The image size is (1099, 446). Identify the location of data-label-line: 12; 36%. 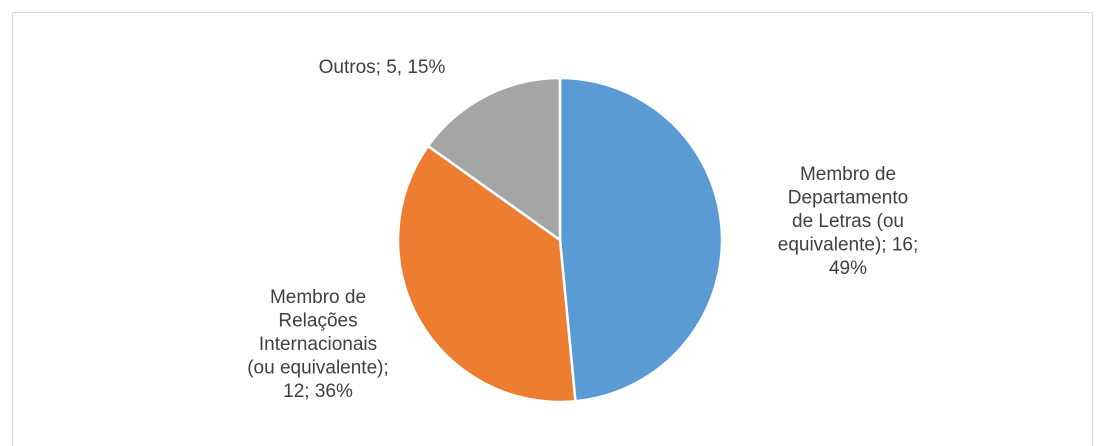
(318, 391).